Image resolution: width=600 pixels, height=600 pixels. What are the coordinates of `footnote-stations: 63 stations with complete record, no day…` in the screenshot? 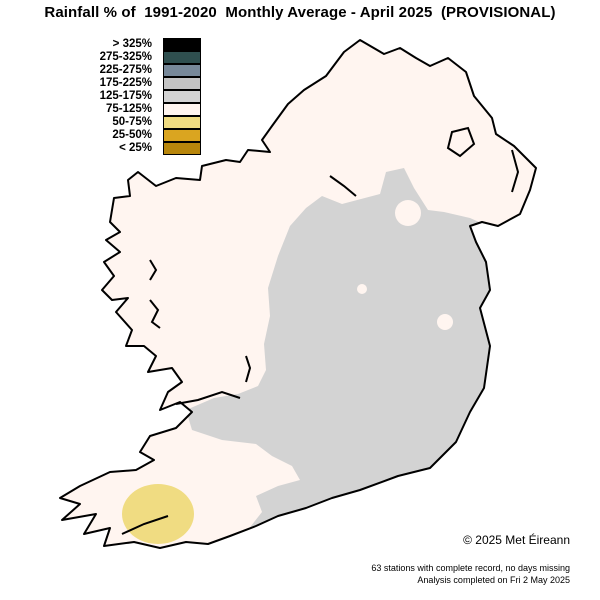 It's located at (470, 568).